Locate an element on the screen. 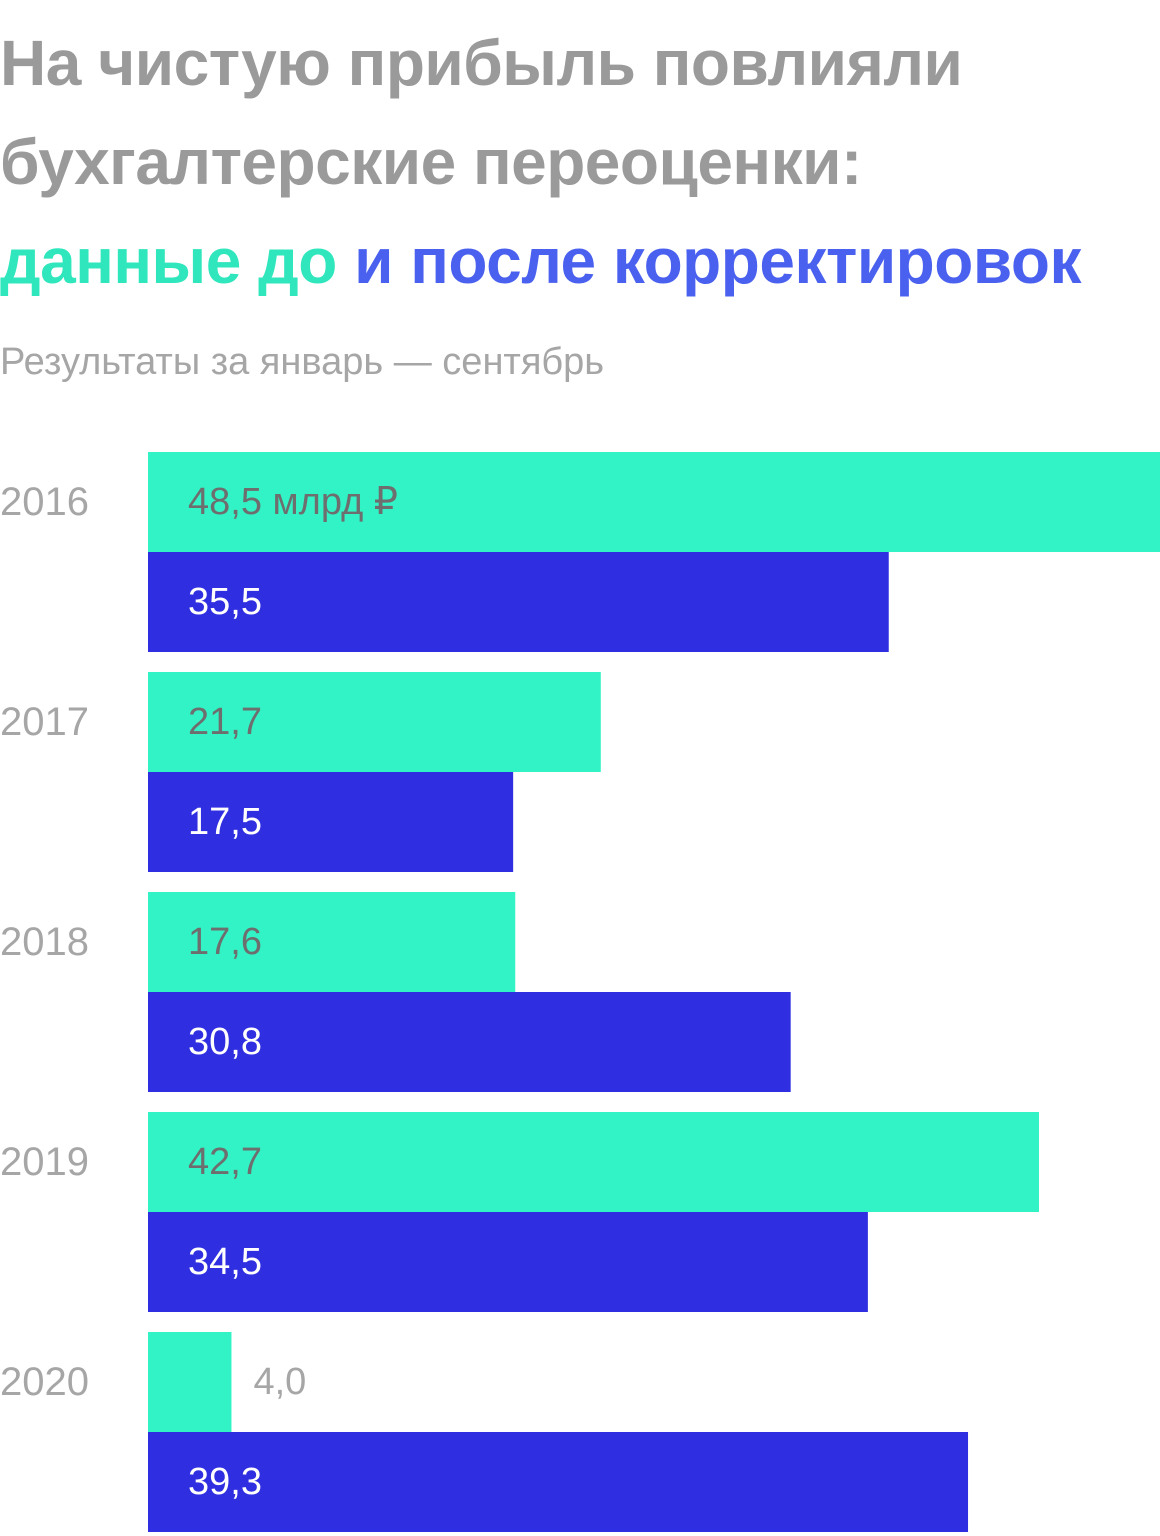  bar-after-2019 is located at coordinates (508, 1262).